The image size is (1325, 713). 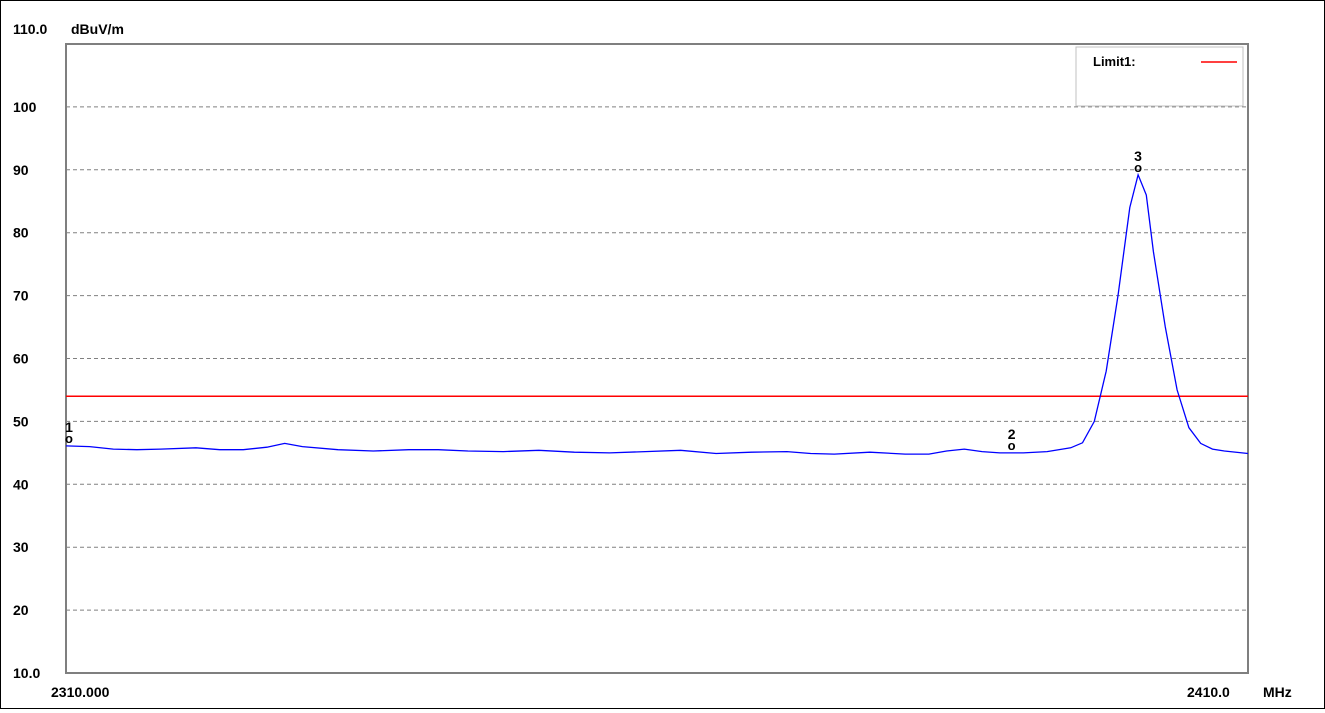 What do you see at coordinates (1138, 156) in the screenshot?
I see `marker-label-3: 3` at bounding box center [1138, 156].